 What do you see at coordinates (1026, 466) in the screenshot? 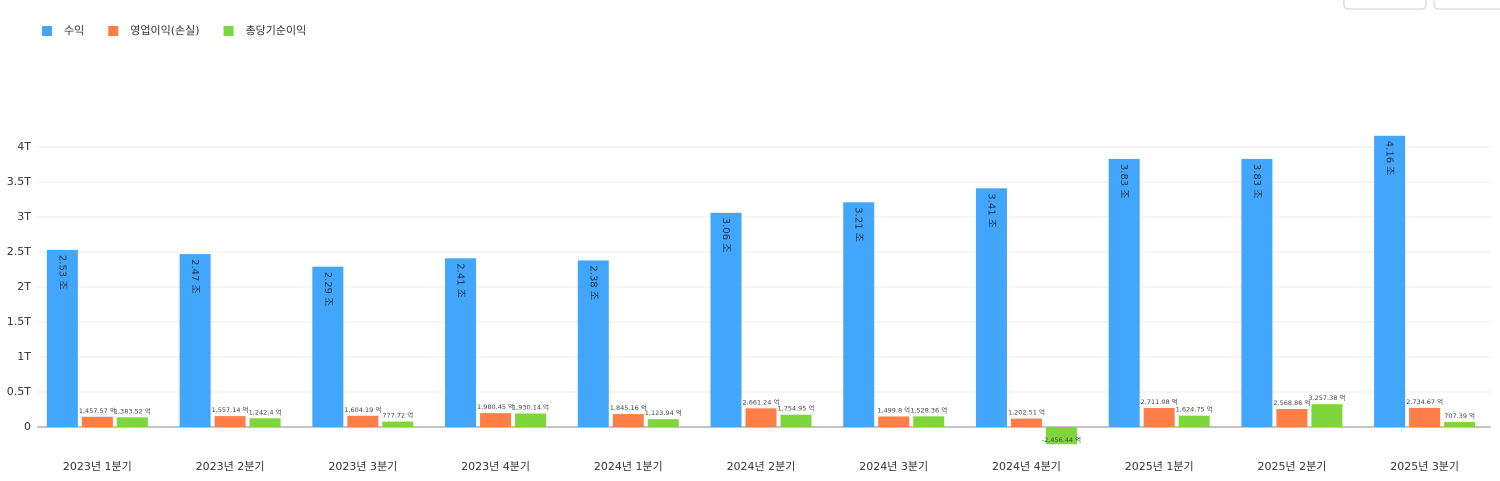
I see `x-tick-label: 2024년 4분기` at bounding box center [1026, 466].